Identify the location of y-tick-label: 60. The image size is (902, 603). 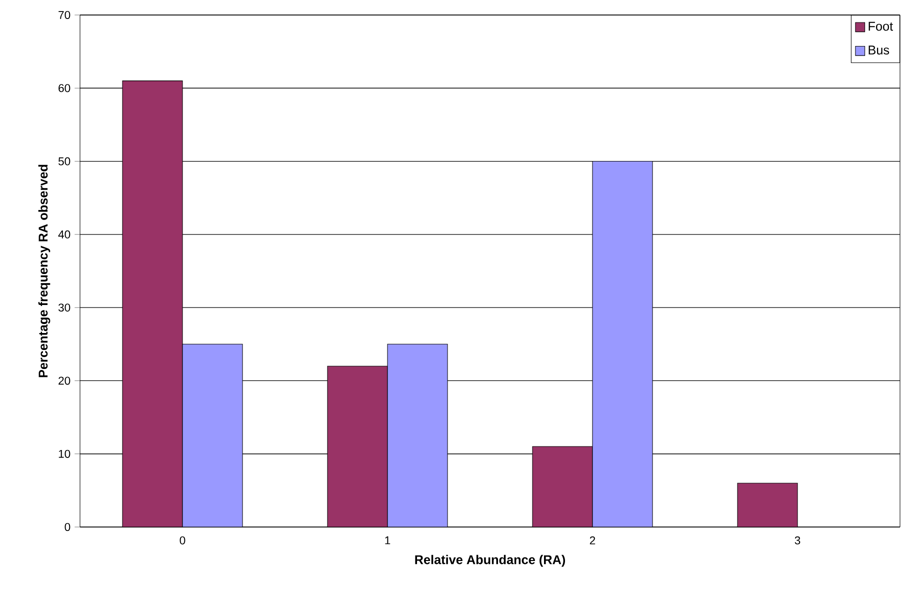
(64, 88).